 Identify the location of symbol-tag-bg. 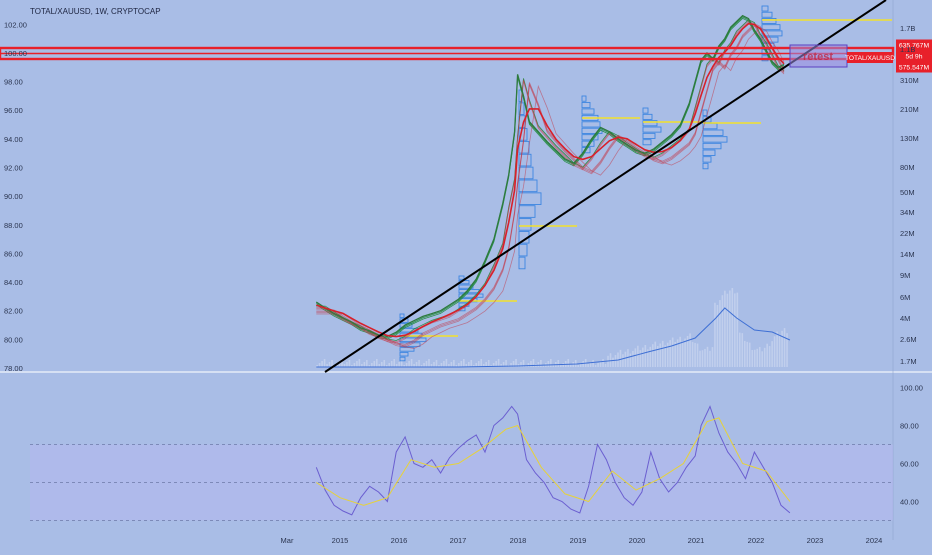
(870, 57).